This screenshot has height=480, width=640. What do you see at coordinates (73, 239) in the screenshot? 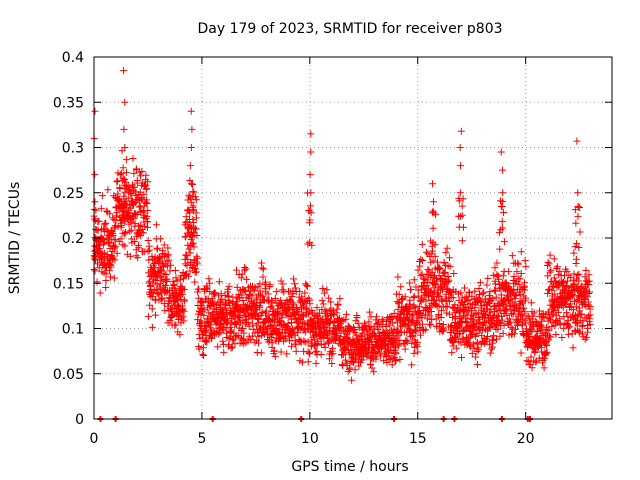
I see `y-tick-label: 0.2` at bounding box center [73, 239].